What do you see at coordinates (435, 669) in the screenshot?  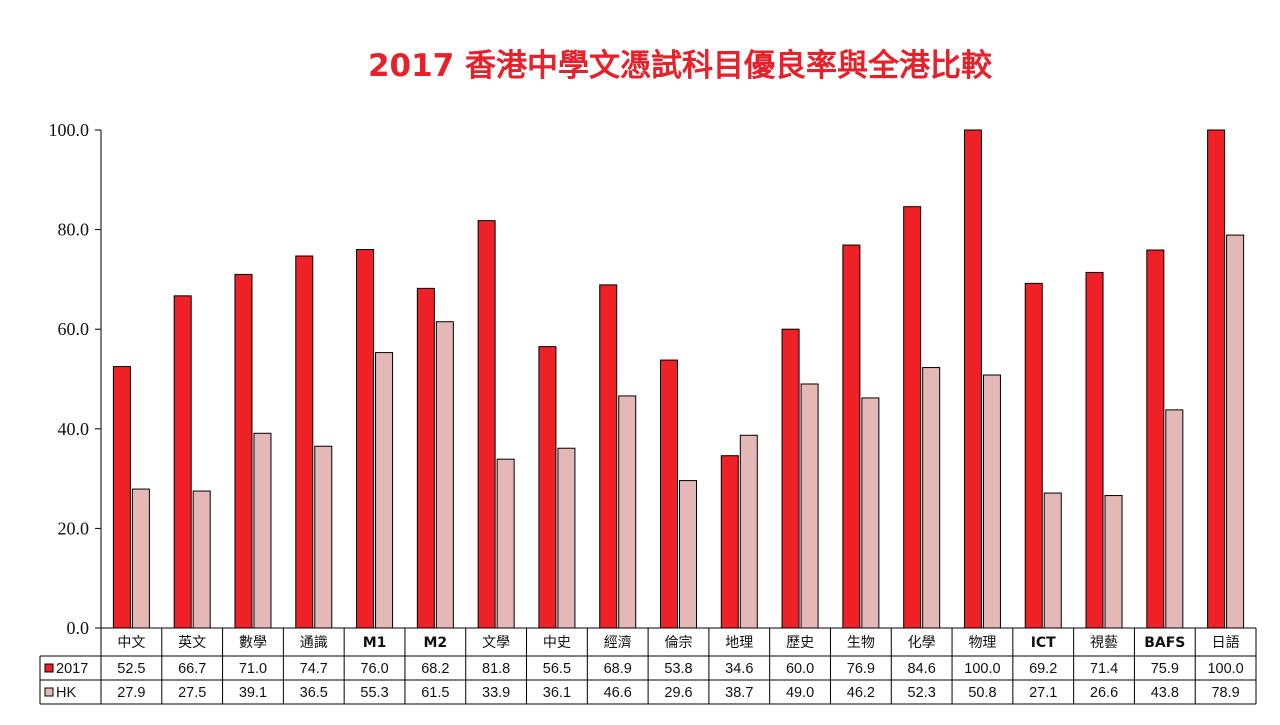 I see `table-value: 68.2` at bounding box center [435, 669].